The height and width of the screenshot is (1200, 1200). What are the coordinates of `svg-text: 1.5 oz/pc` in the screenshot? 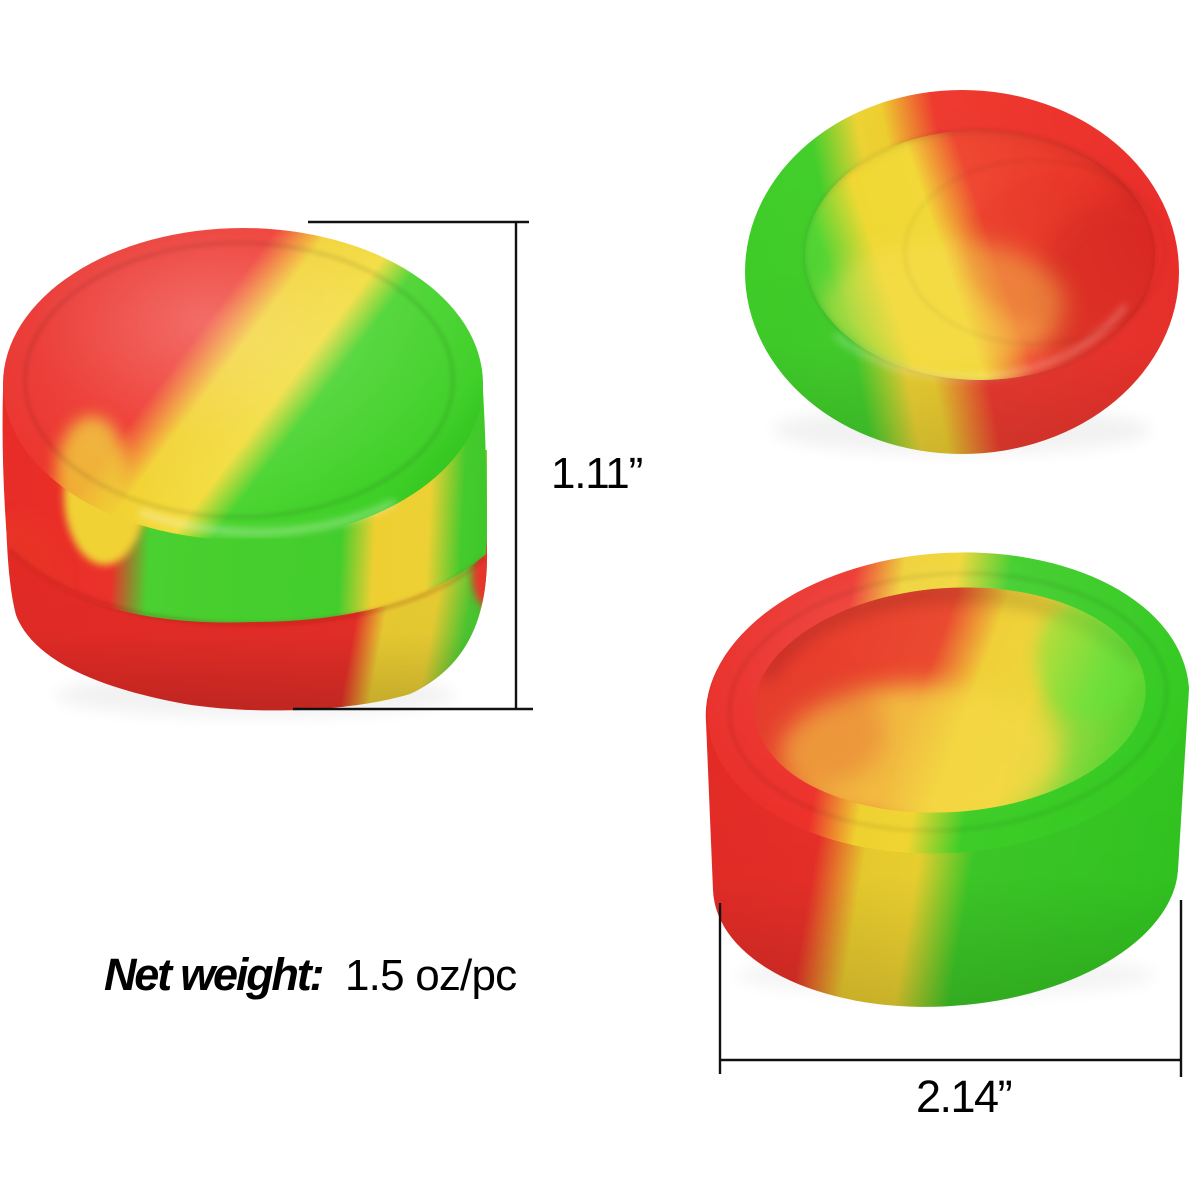 It's located at (430, 975).